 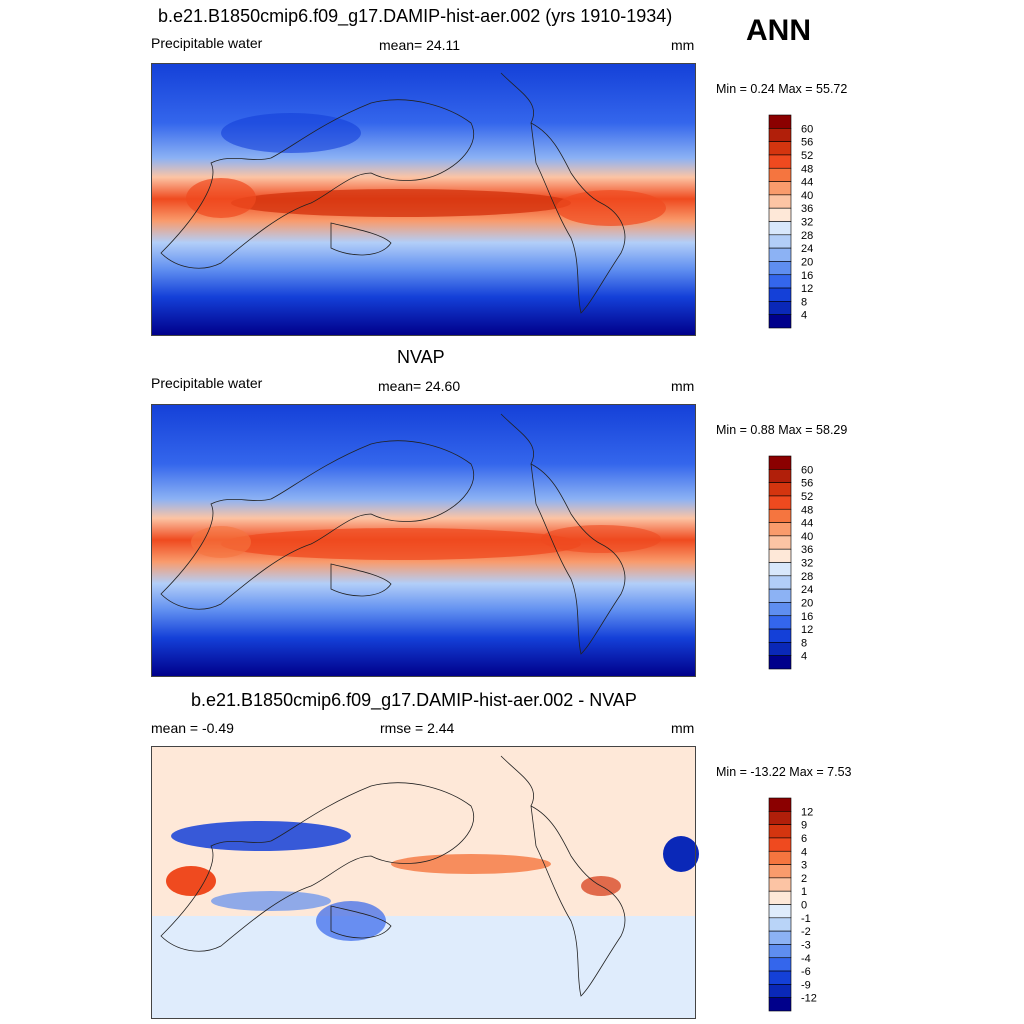 What do you see at coordinates (683, 386) in the screenshot?
I see `panel-2-units: mm` at bounding box center [683, 386].